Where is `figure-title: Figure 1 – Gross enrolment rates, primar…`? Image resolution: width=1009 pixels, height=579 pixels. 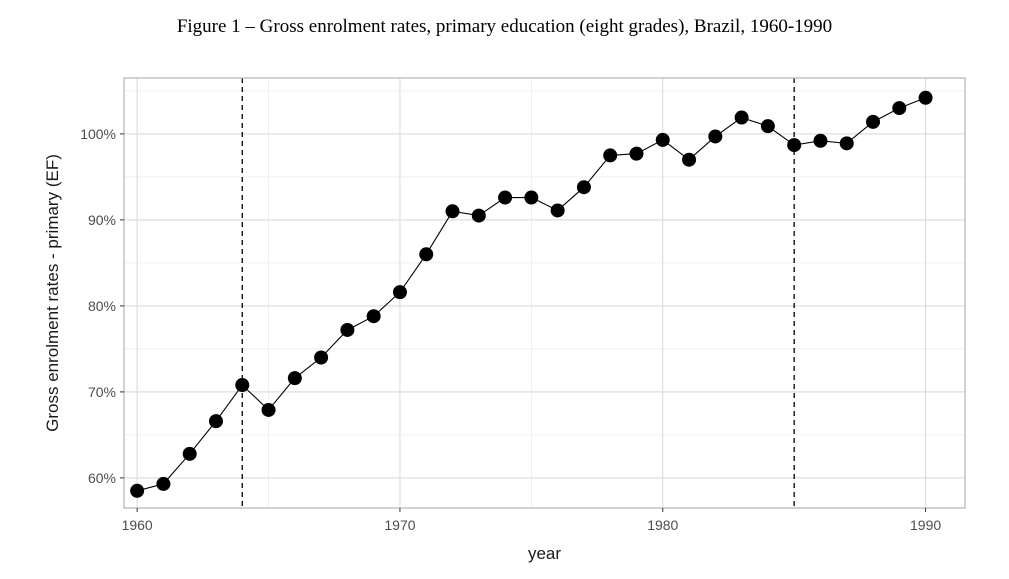
figure-title: Figure 1 – Gross enrolment rates, primar… is located at coordinates (504, 26).